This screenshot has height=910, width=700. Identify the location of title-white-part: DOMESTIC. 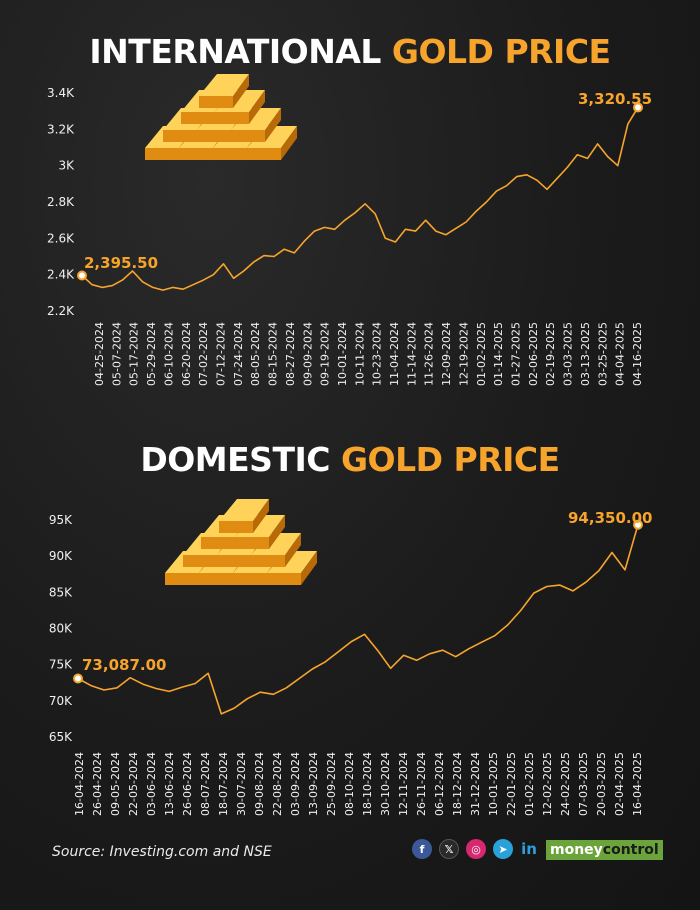
(235, 459).